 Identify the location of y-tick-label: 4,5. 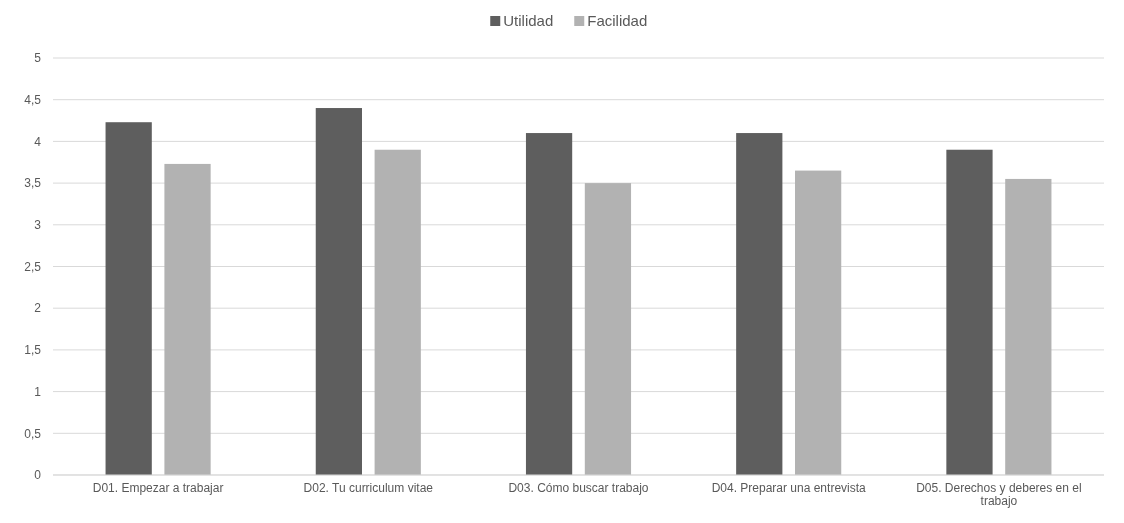
(33, 99).